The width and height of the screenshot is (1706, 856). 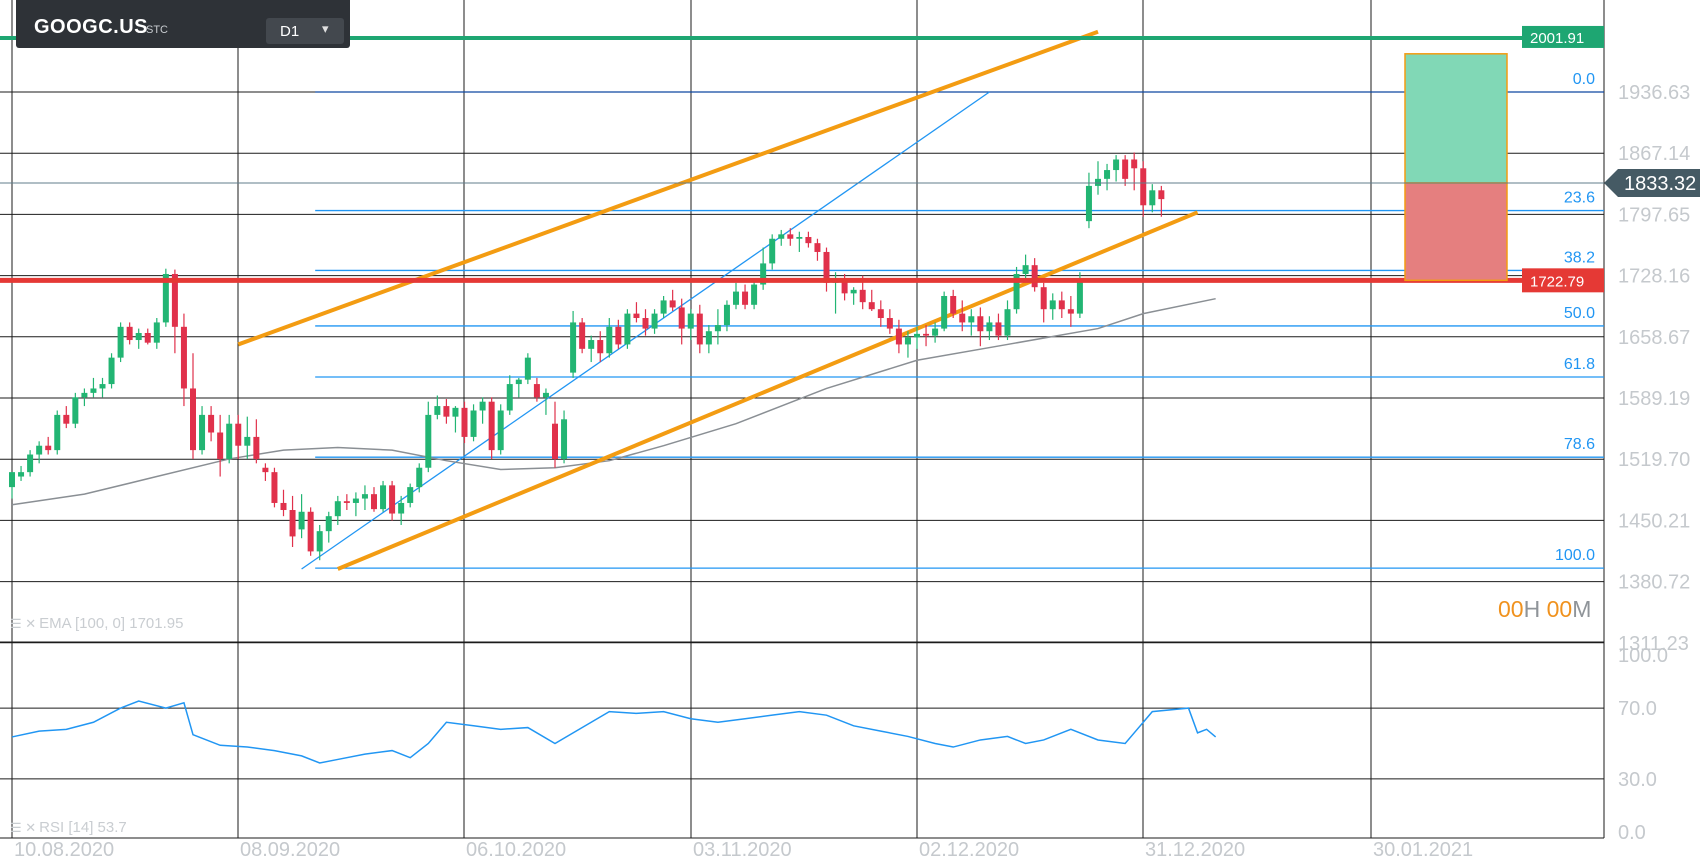 I want to click on price-tick-label: 1311.23, so click(x=1653, y=644).